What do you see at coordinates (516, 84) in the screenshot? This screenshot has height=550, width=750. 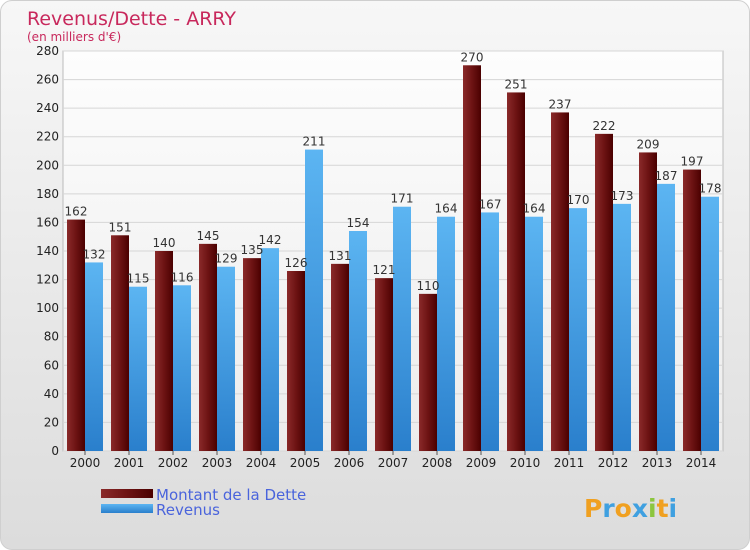 I see `data-label: 251` at bounding box center [516, 84].